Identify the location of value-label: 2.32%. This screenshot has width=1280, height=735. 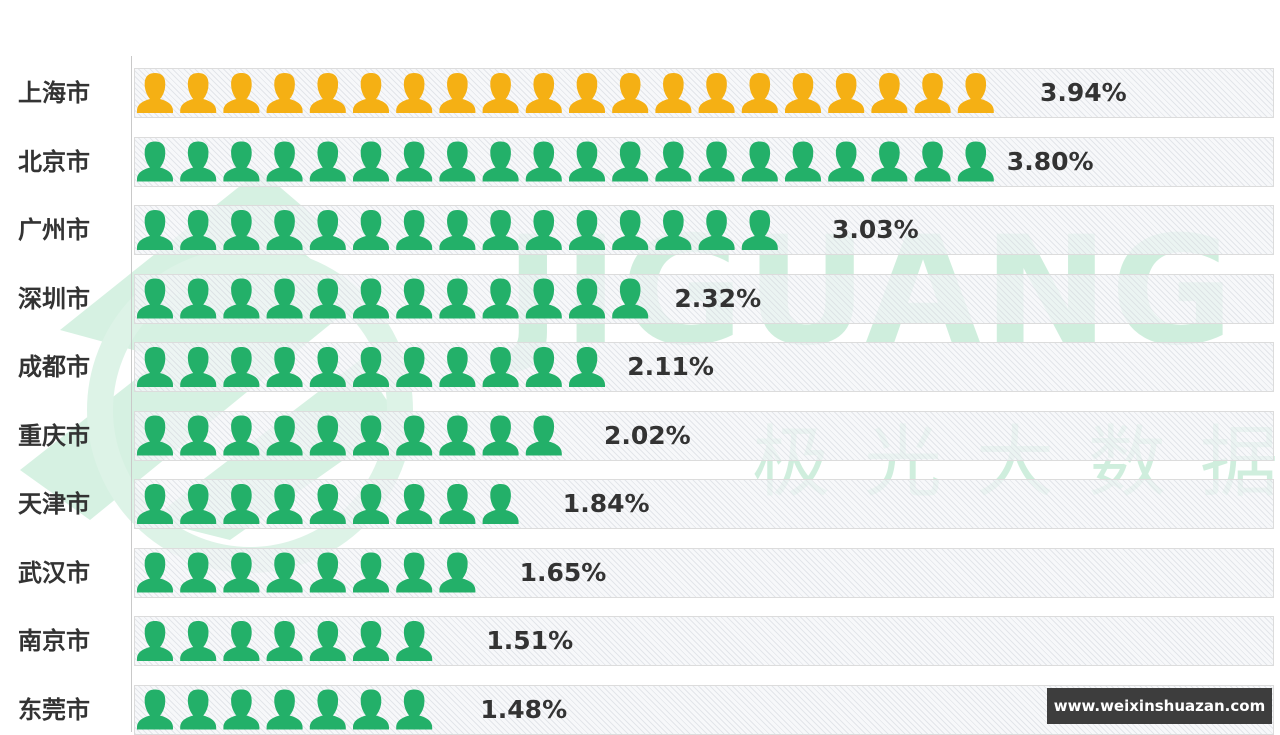
(718, 298).